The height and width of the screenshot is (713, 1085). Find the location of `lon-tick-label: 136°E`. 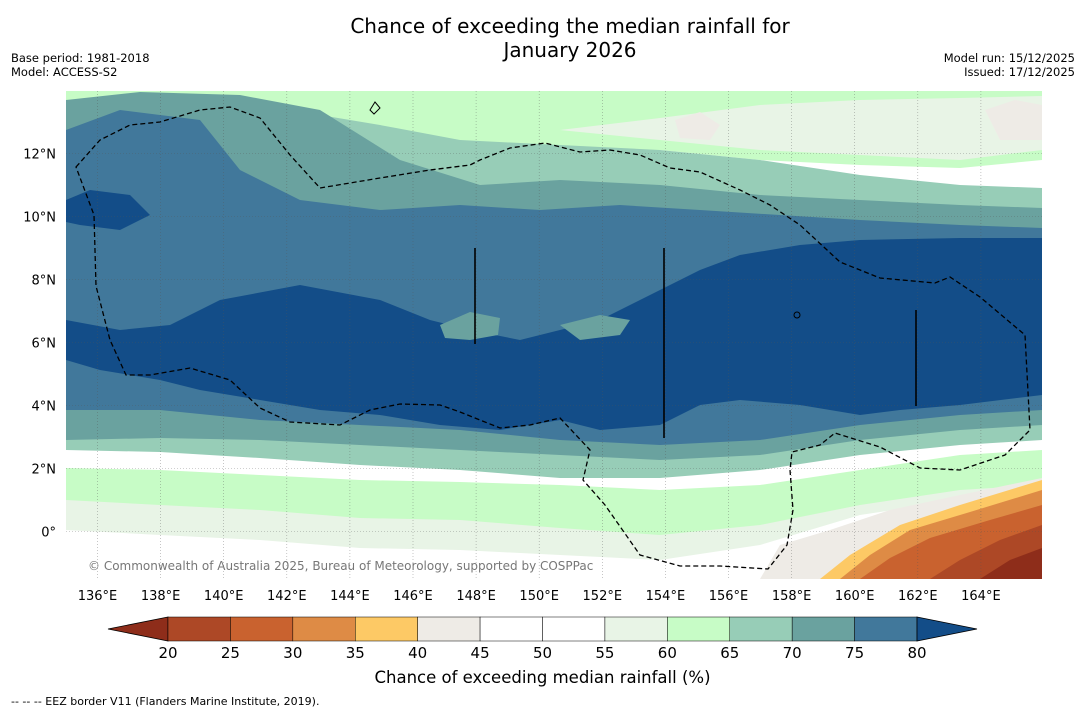

lon-tick-label: 136°E is located at coordinates (98, 596).